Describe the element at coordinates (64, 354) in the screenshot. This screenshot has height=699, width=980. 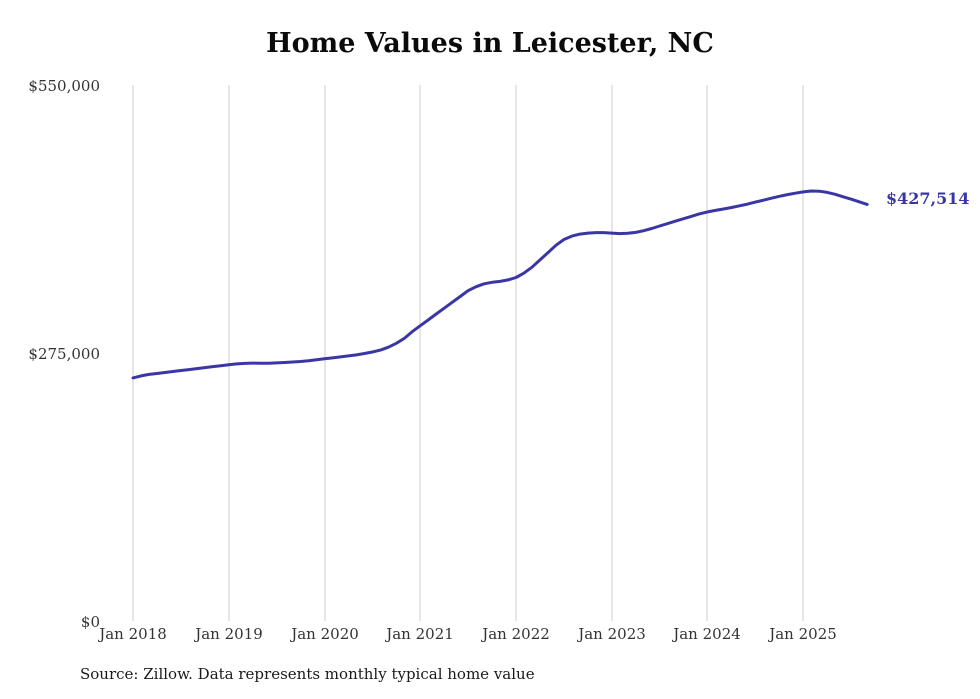
I see `y-axis-label-275000: $275,000` at that location.